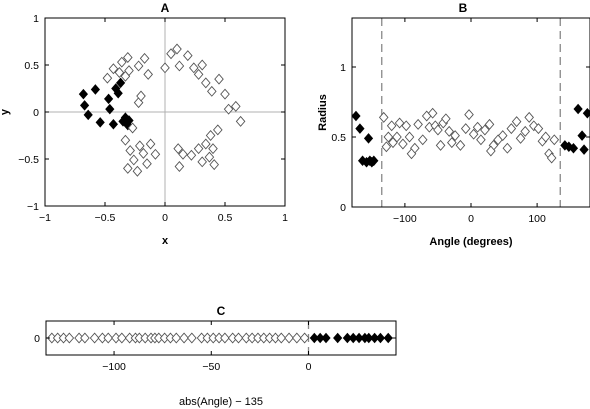 This screenshot has width=590, height=409. I want to click on x-tick-label: 0.5, so click(225, 218).